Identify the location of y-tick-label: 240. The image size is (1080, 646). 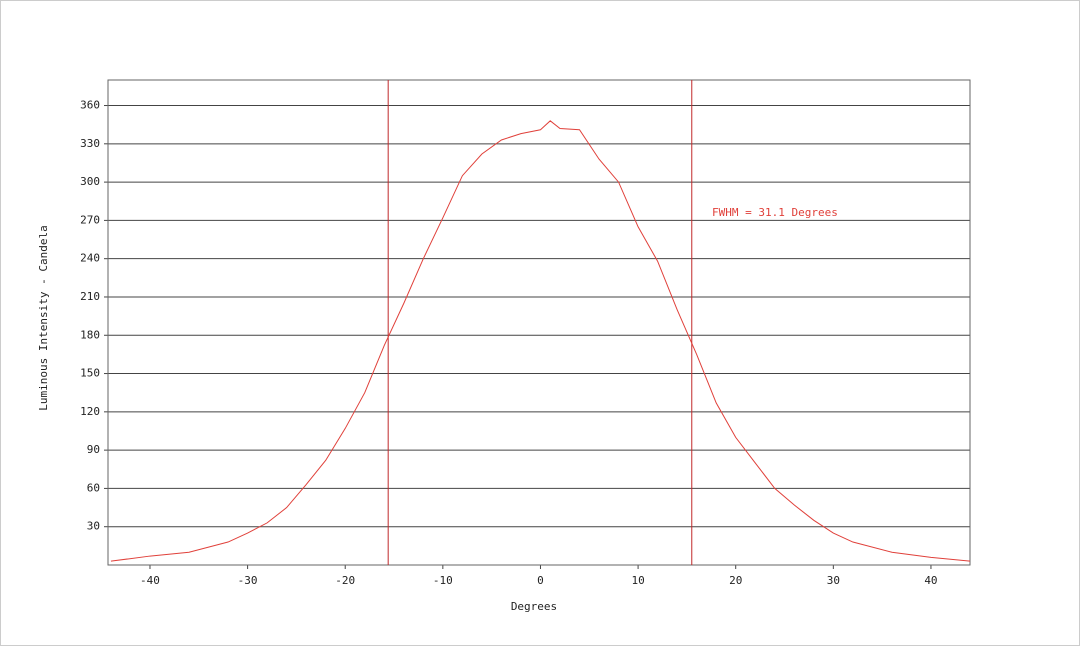
(90, 258).